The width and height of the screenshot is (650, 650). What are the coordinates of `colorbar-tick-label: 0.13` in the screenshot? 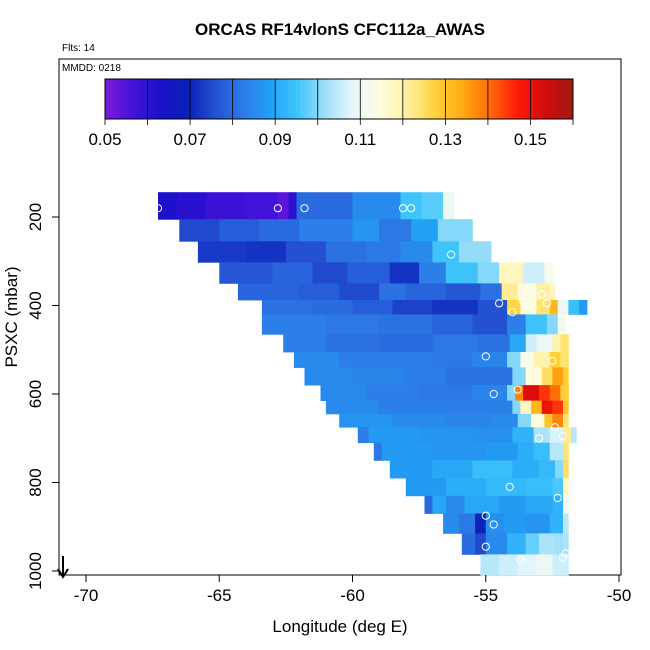 It's located at (445, 139).